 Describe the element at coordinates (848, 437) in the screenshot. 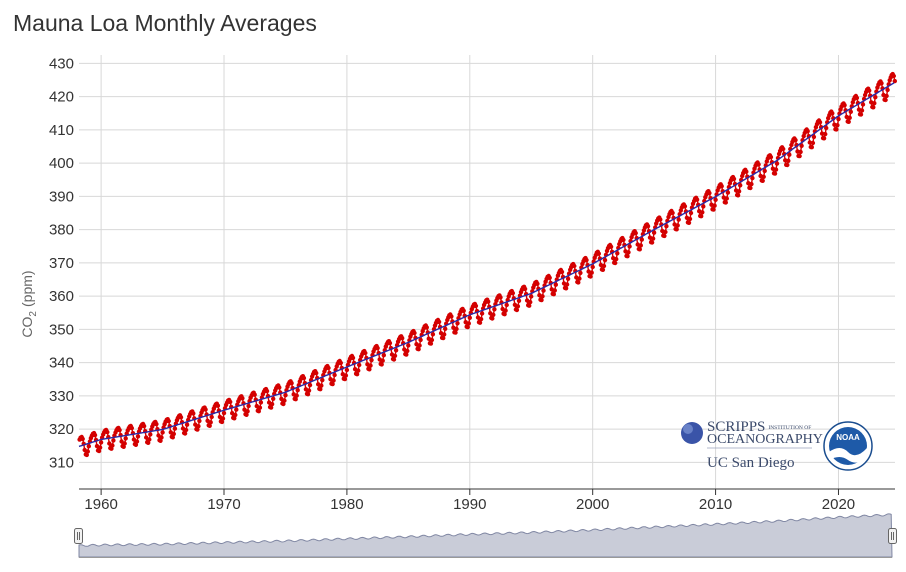

I see `noaa-text: NOAA` at that location.